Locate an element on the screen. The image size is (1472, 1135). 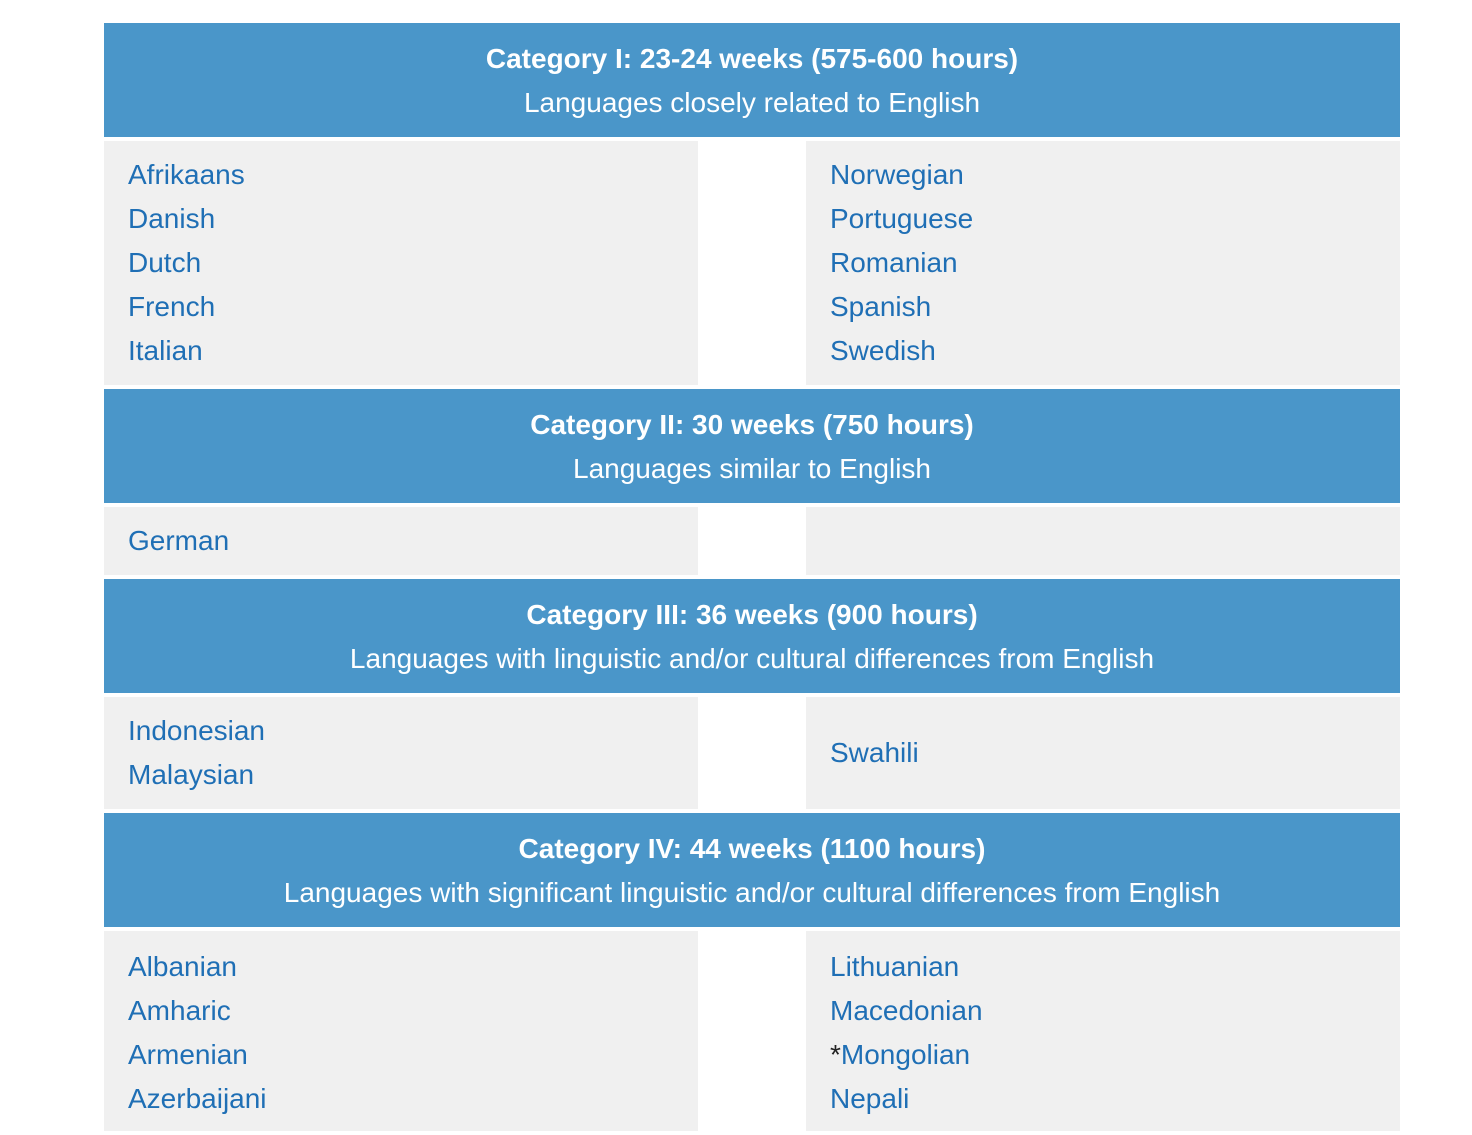
language-link: Lithuanian is located at coordinates (895, 966).